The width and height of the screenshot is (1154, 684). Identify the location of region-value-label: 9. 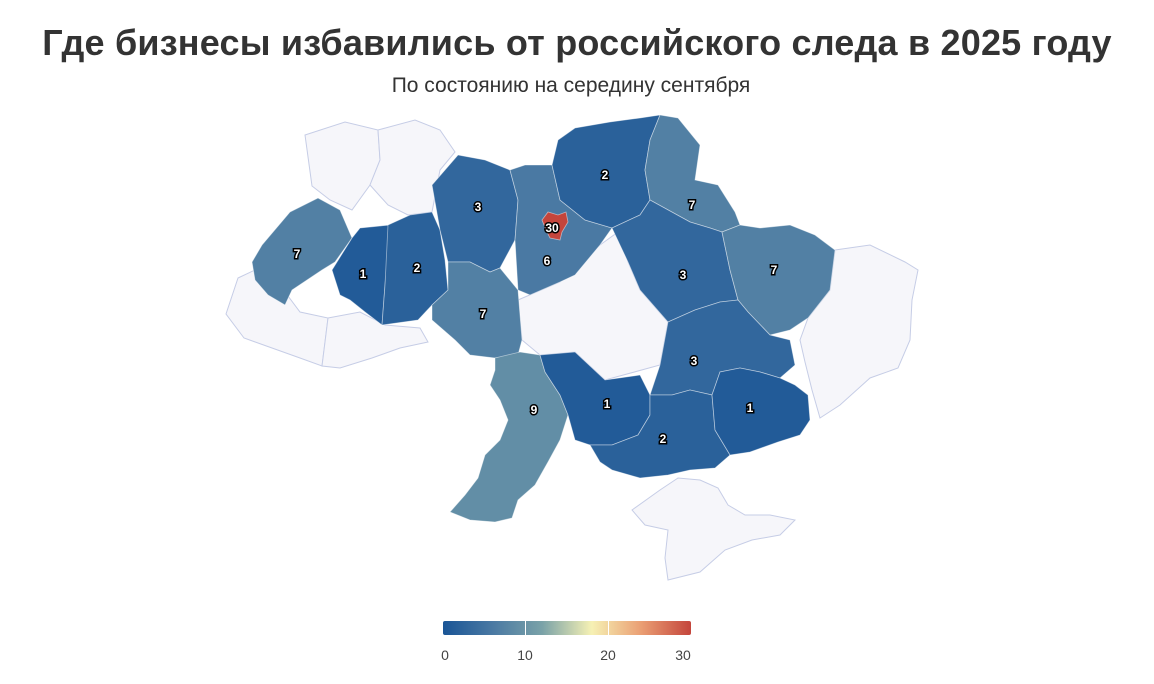
(534, 410).